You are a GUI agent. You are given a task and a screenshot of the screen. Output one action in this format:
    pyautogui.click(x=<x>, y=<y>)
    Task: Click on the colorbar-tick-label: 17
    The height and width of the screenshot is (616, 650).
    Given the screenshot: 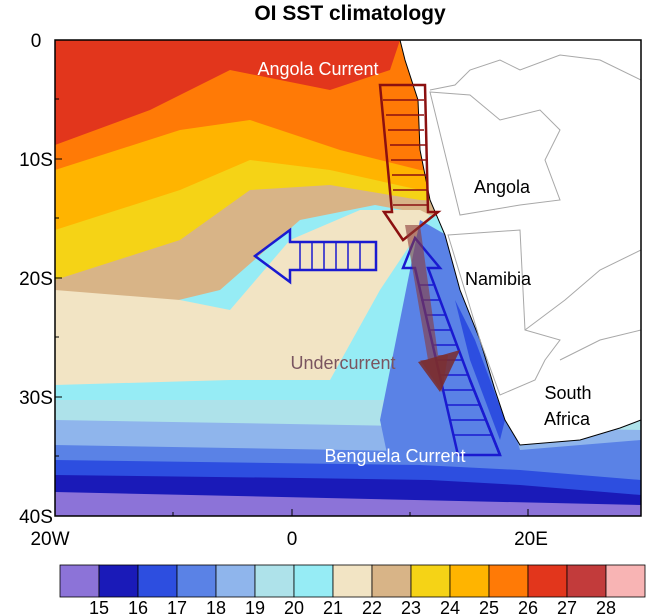 What is the action you would take?
    pyautogui.click(x=177, y=607)
    